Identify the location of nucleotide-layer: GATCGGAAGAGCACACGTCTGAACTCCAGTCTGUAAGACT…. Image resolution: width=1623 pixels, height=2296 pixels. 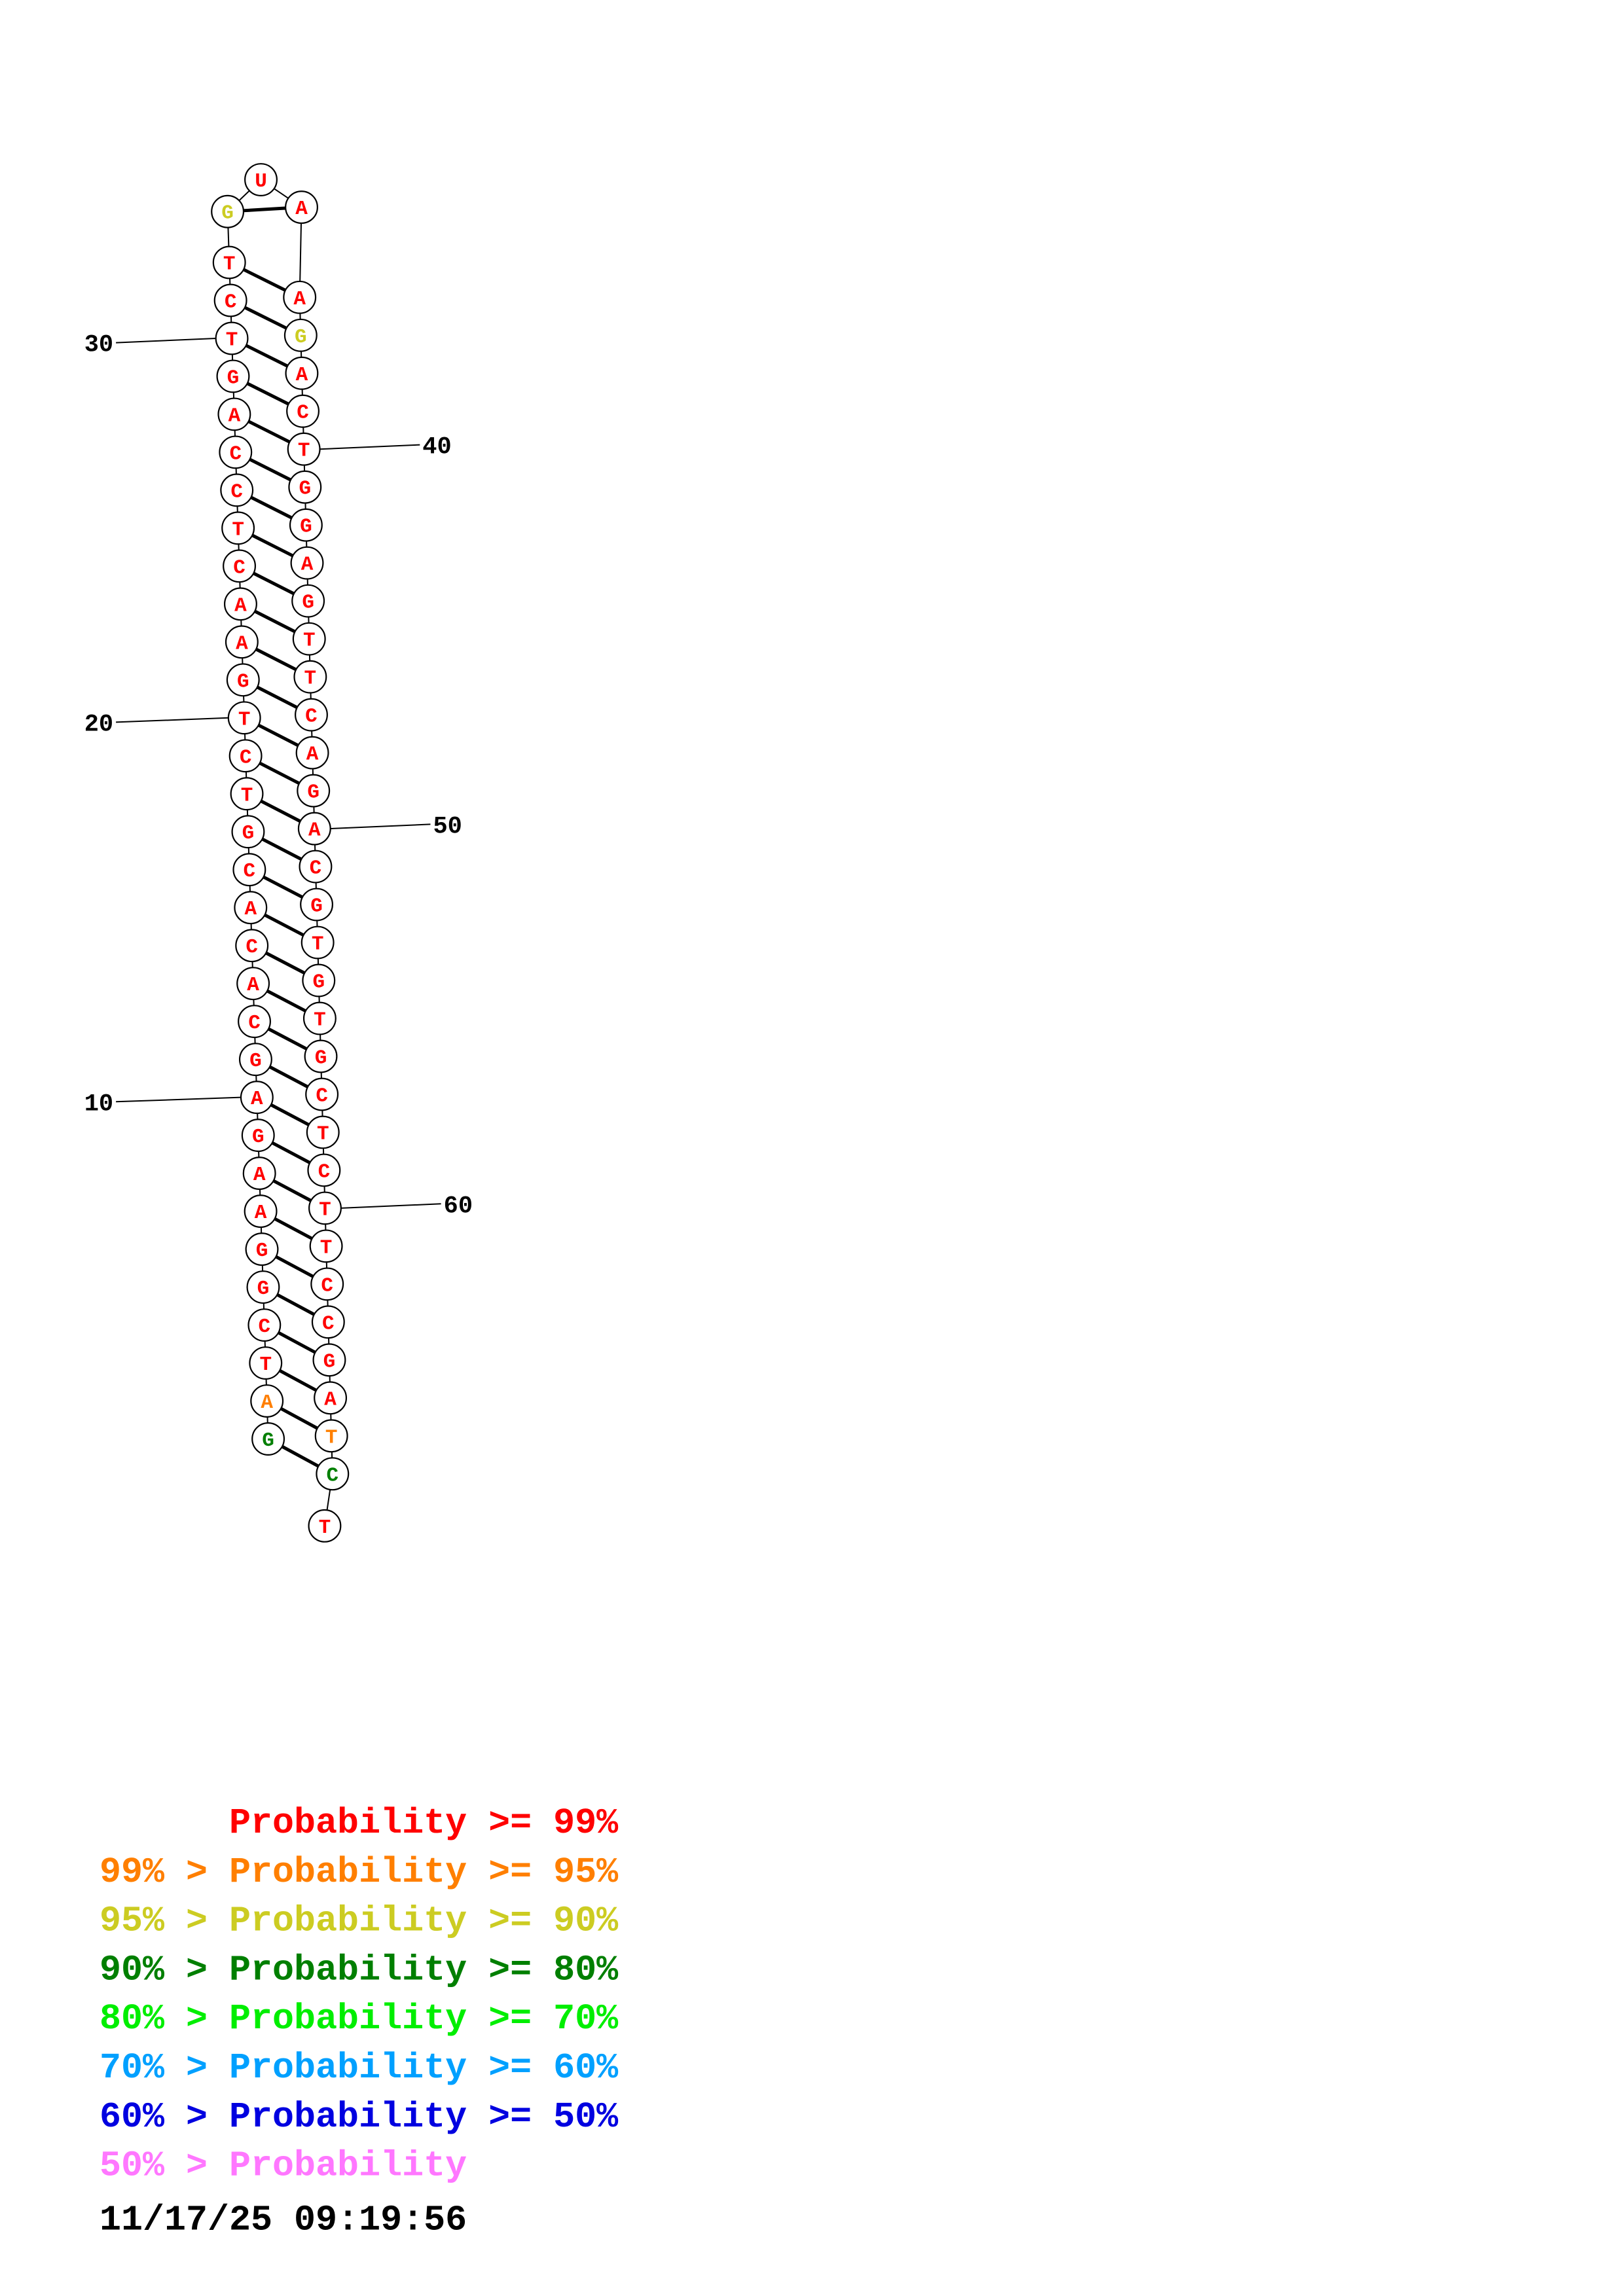
(280, 853).